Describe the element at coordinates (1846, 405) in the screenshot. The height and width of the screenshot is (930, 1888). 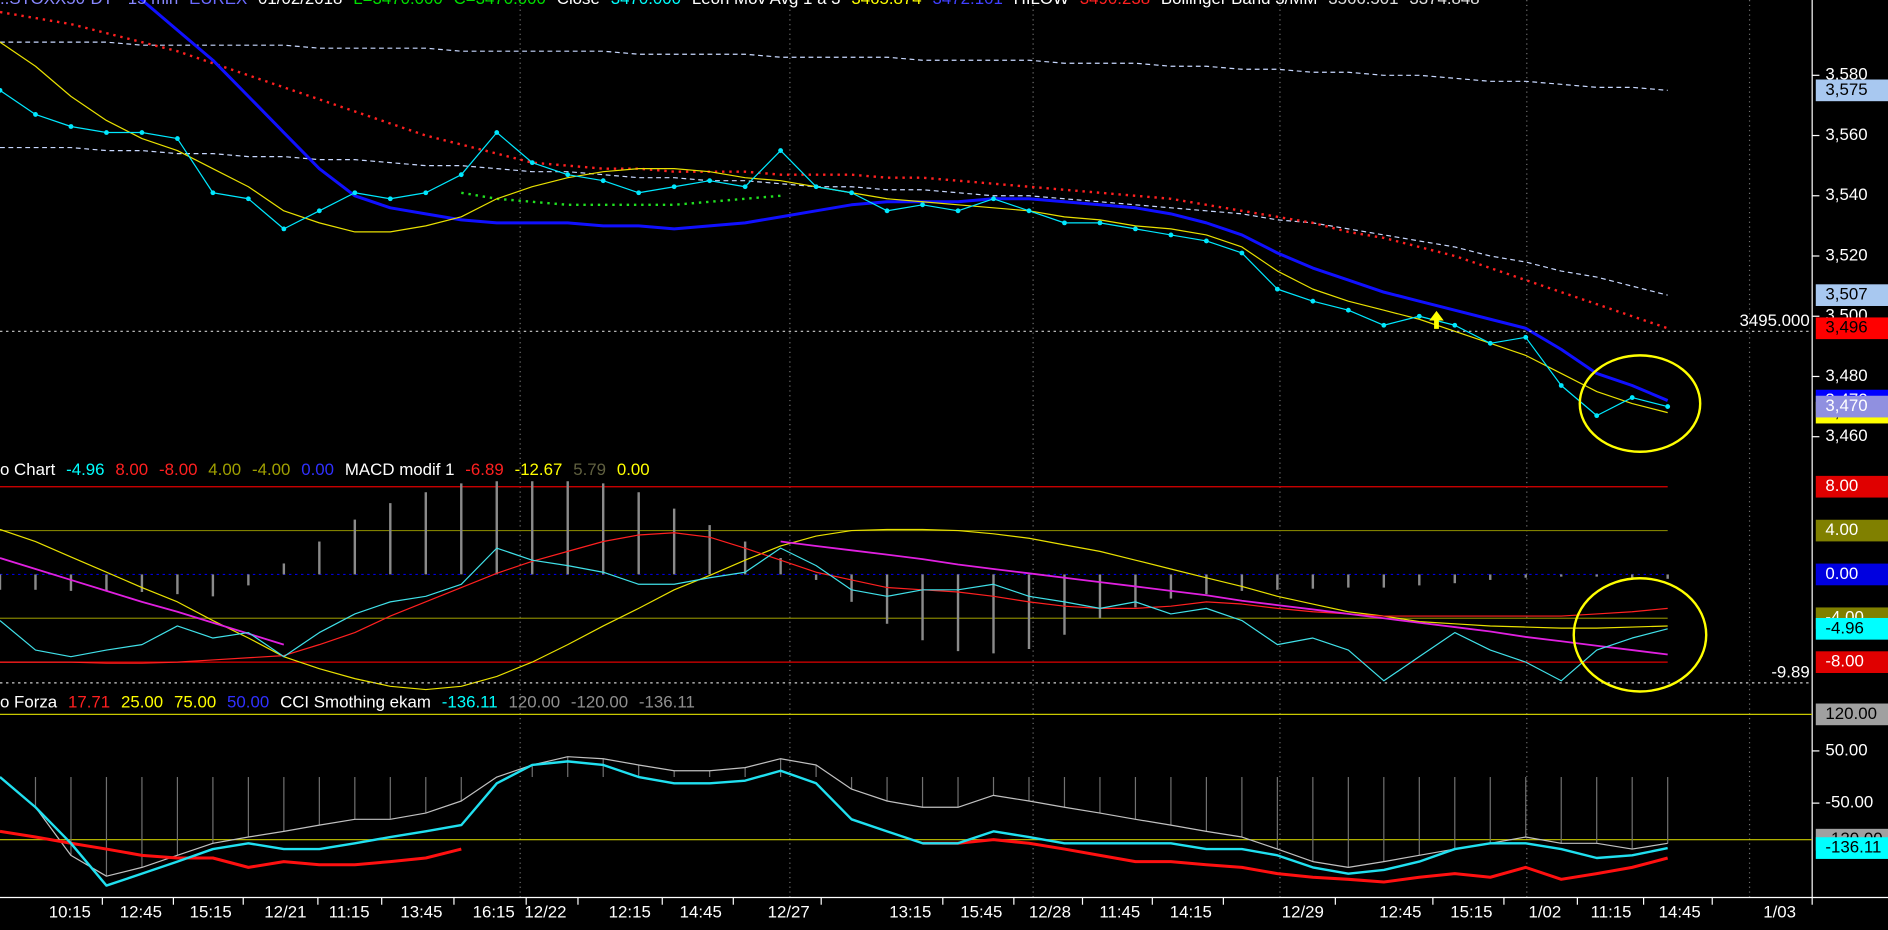
I see `last-value-tag: 3,470` at that location.